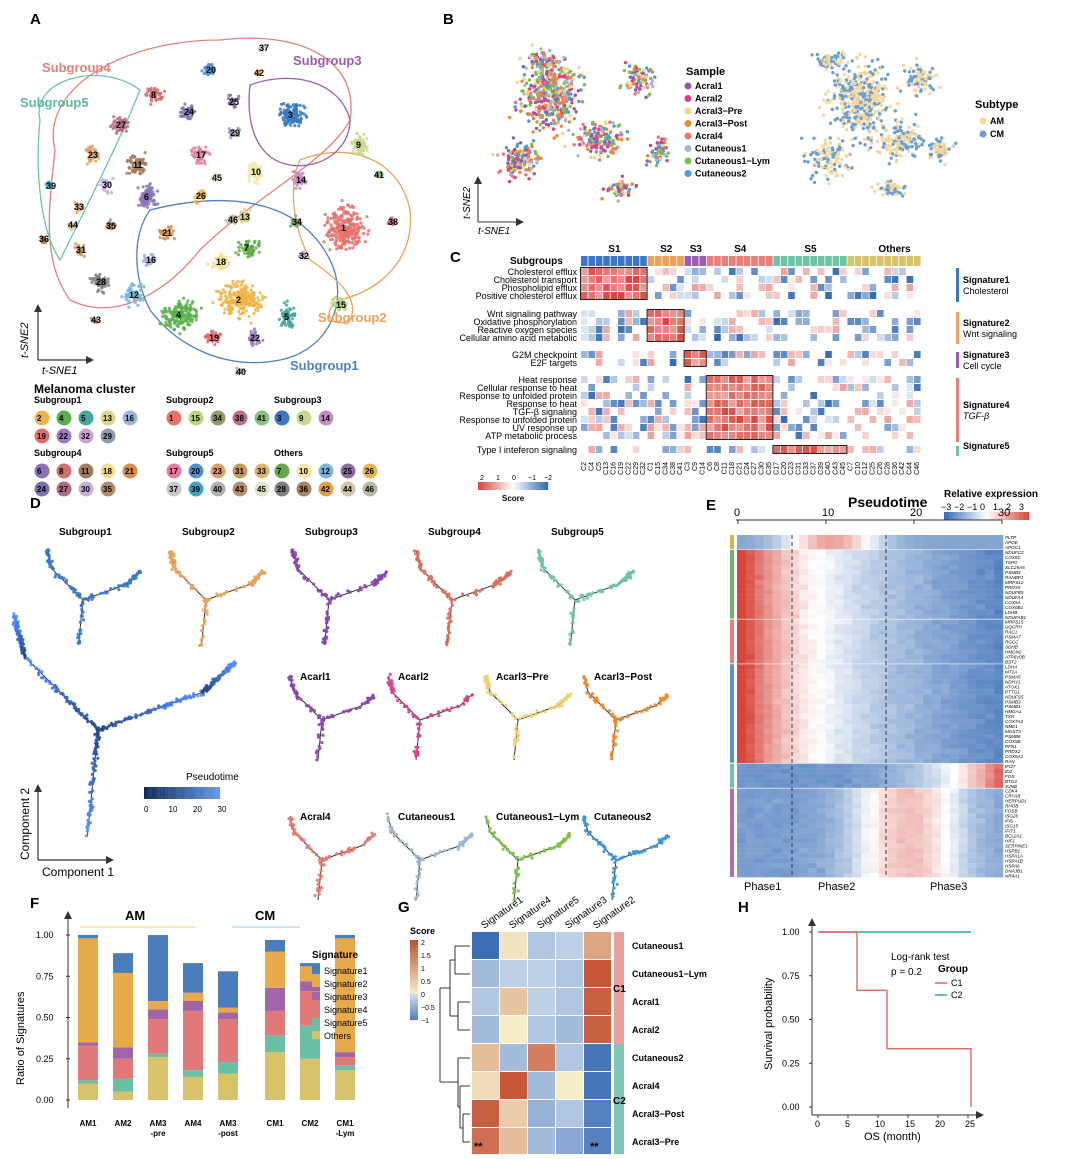 The image size is (1080, 1159). What do you see at coordinates (81, 250) in the screenshot?
I see `cluster-31-label: 31` at bounding box center [81, 250].